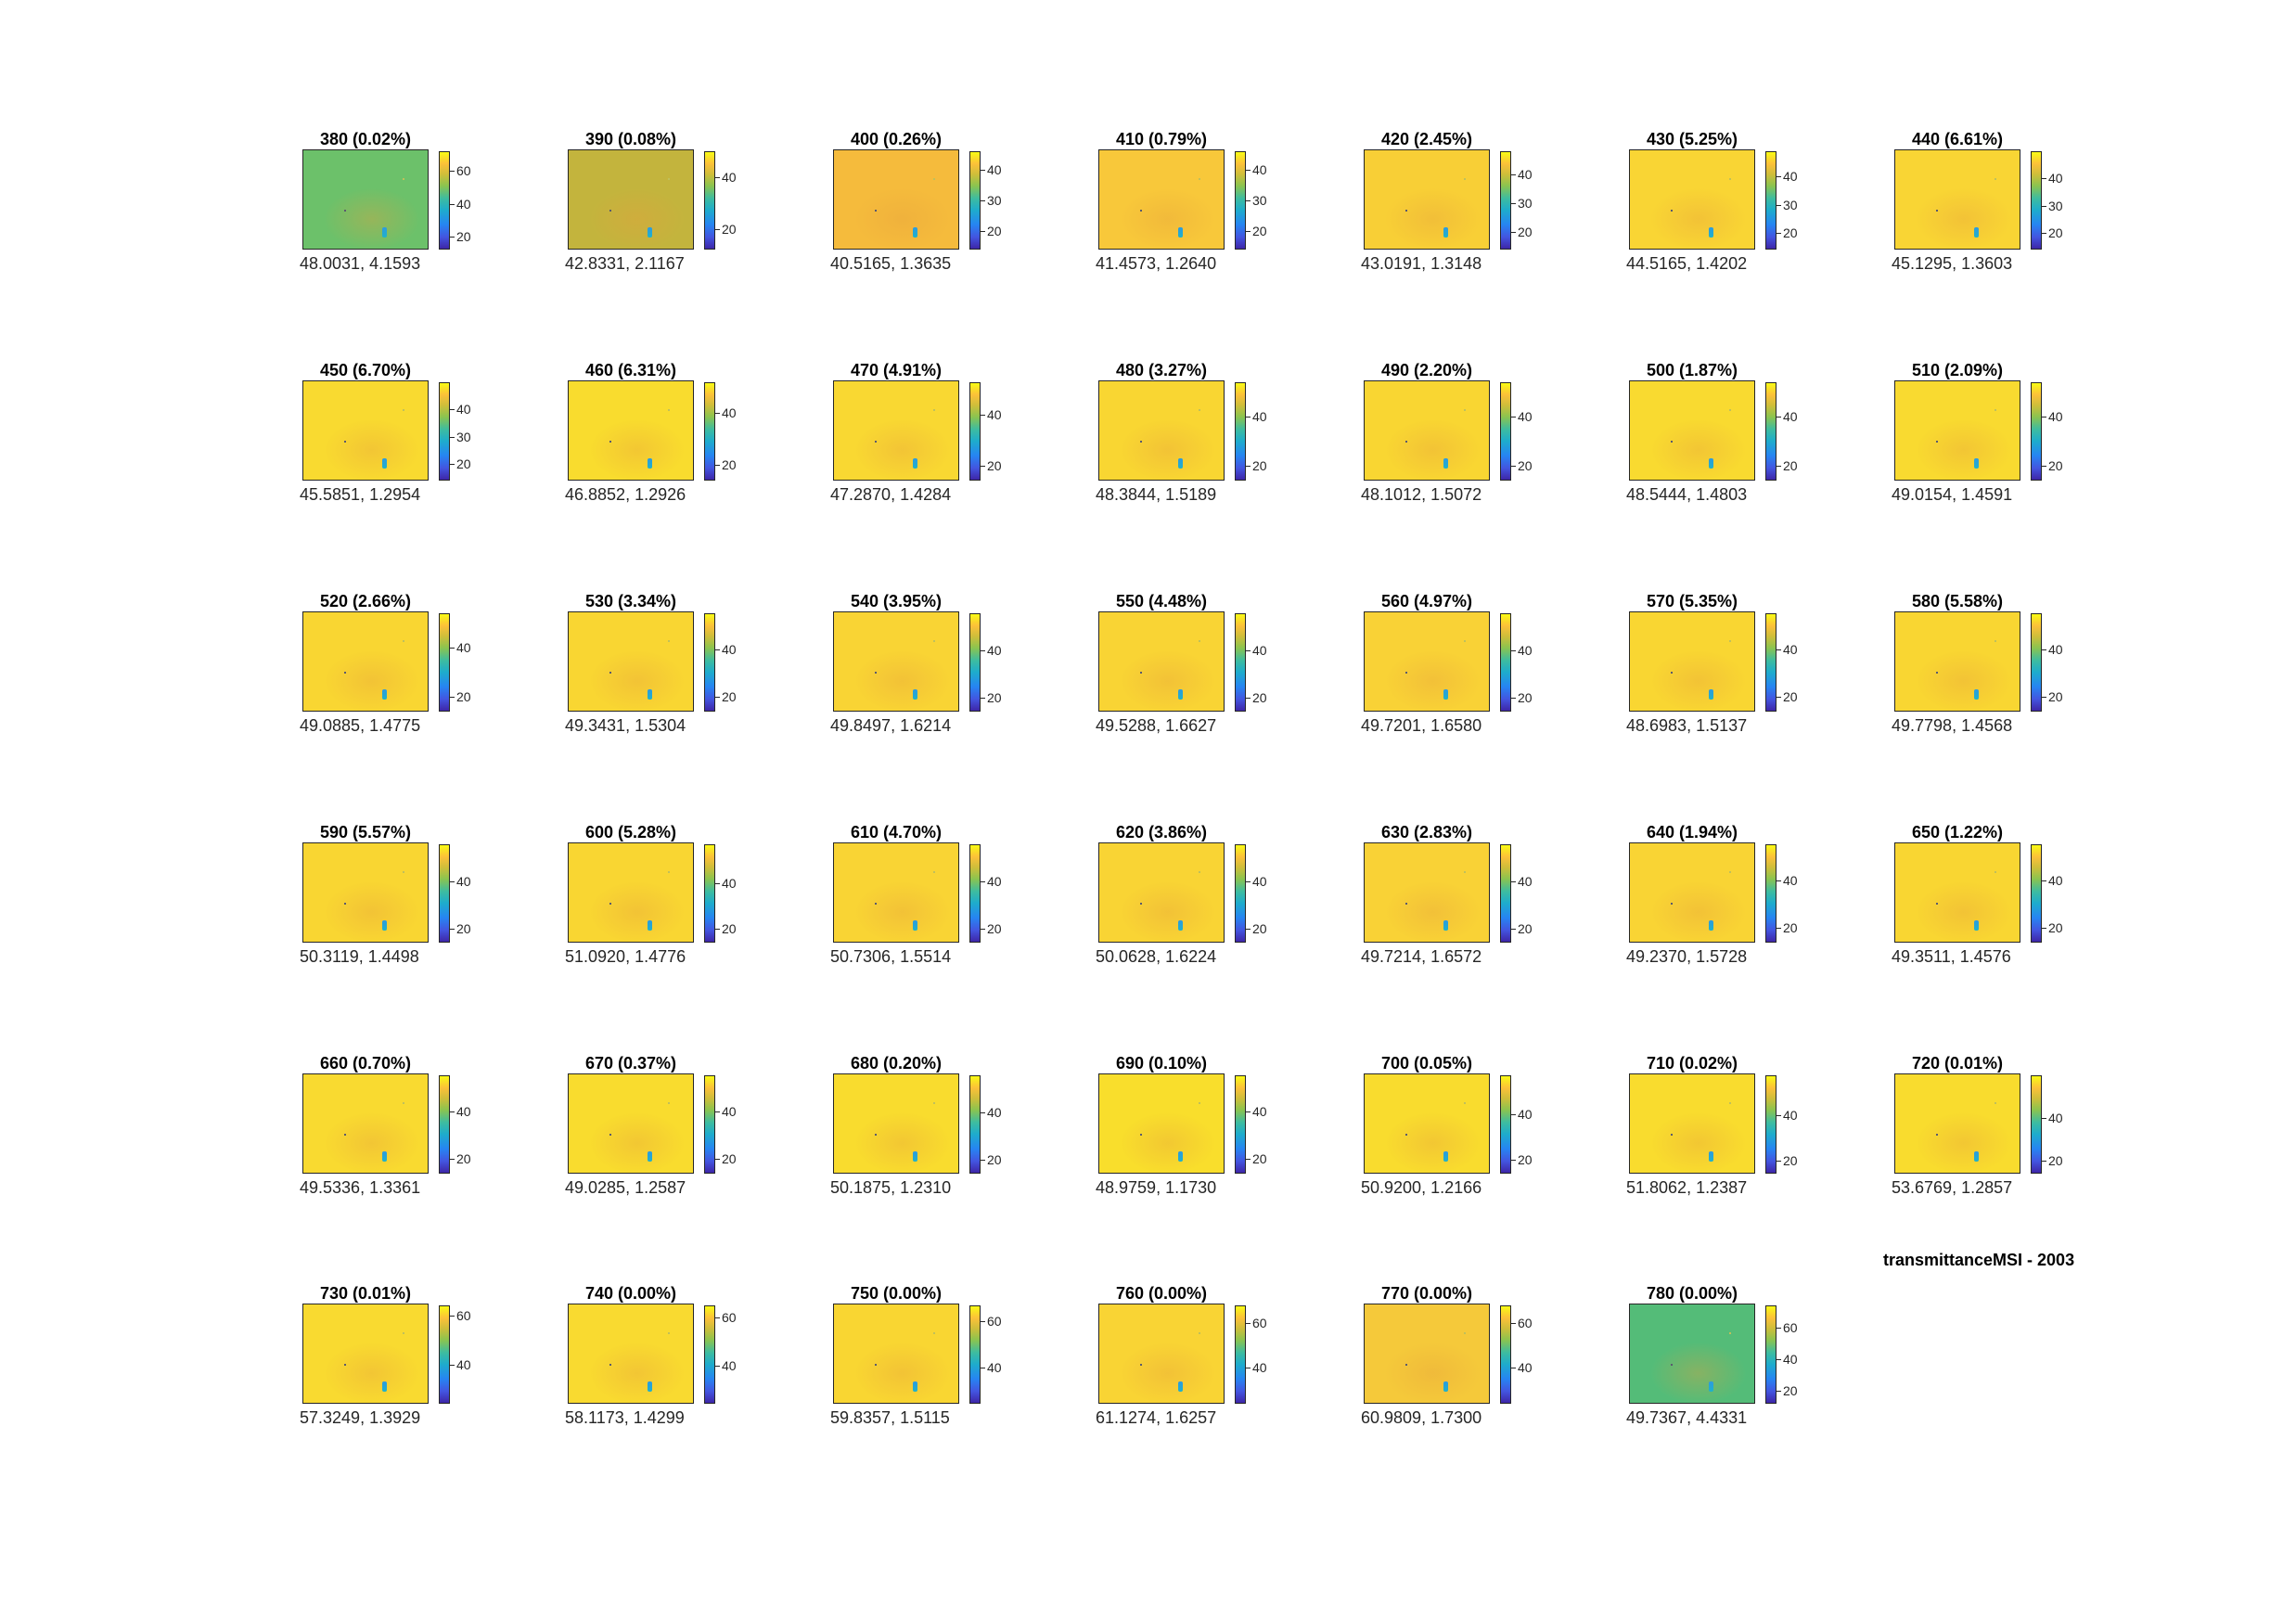  I want to click on heatmap-panel: 570 (5.35%) 20 40 48.6983, 1.5137, so click(1752, 665).